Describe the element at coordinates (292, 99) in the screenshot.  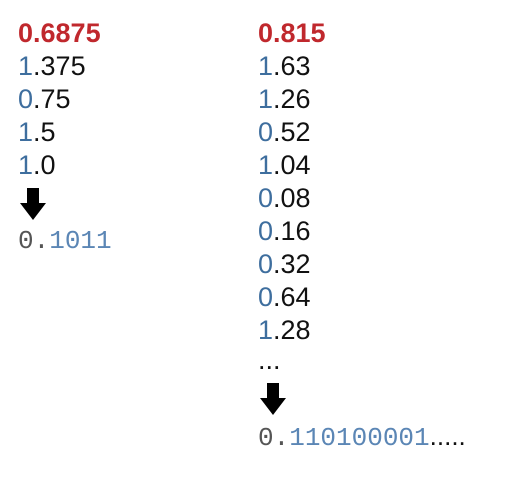
I see `step-fraction: .26` at that location.